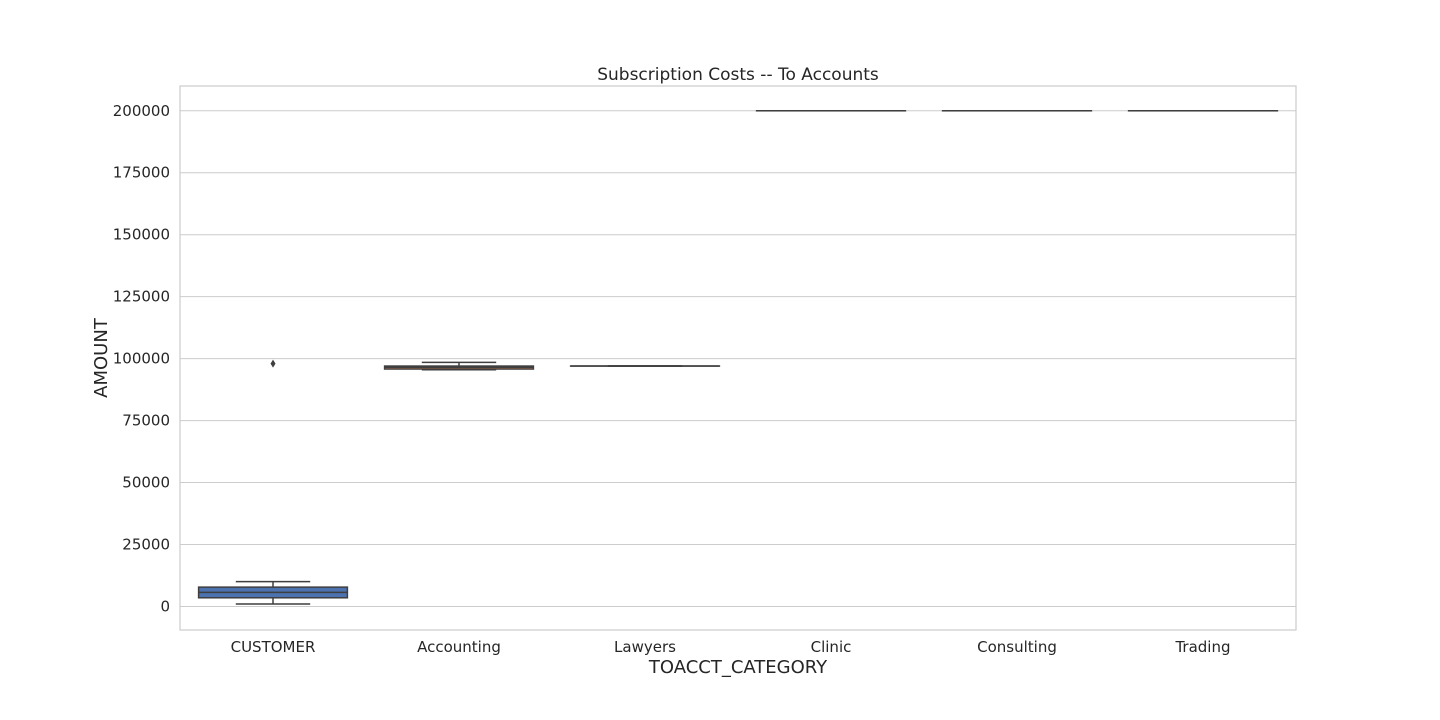 The height and width of the screenshot is (720, 1440). Describe the element at coordinates (738, 75) in the screenshot. I see `chart-title: Subscription Costs -- To Accounts` at that location.